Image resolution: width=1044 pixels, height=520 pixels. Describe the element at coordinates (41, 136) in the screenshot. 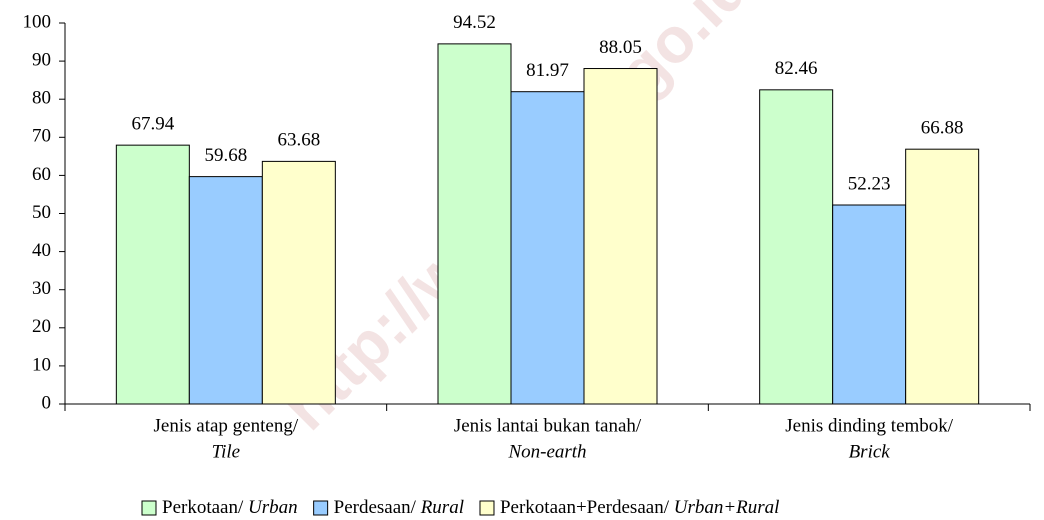

I see `y-tick-label: 70` at that location.